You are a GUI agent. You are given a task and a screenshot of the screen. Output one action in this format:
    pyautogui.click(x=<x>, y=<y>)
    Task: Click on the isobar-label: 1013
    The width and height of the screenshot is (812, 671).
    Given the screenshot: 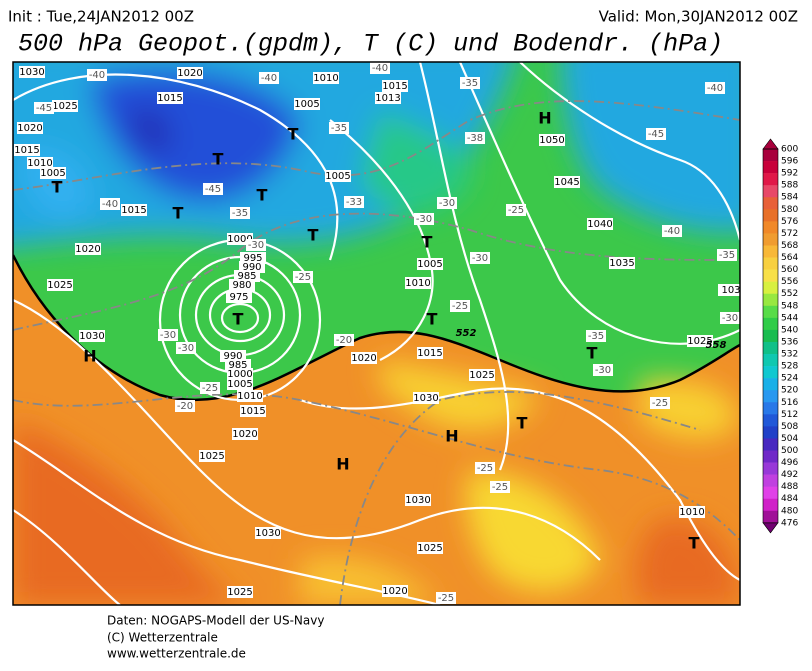 What is the action you would take?
    pyautogui.click(x=387, y=98)
    